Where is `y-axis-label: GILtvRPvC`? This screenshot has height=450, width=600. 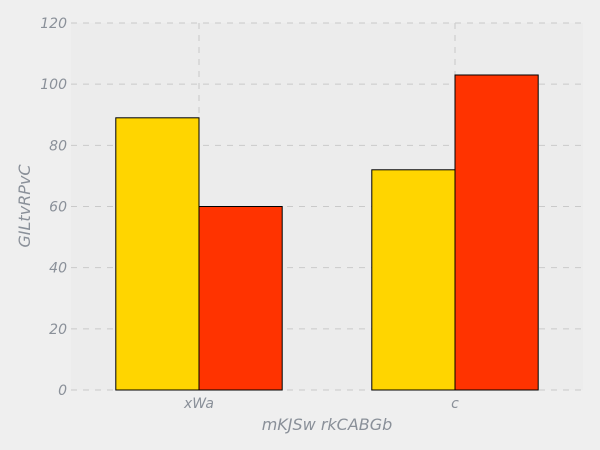
y-axis-label: GILtvRPvC is located at coordinates (24, 206).